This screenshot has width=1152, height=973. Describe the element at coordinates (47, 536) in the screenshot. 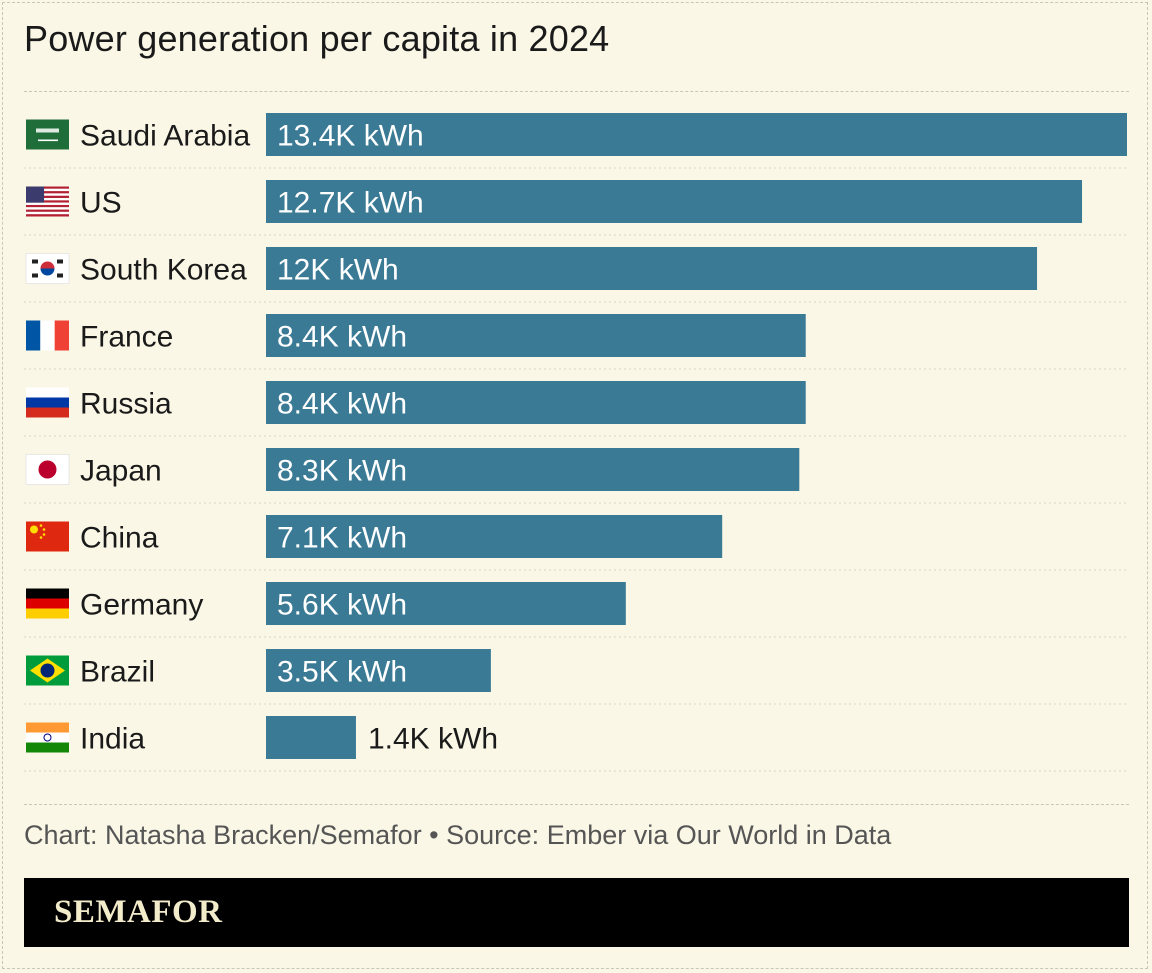

I see `china-flag-icon` at that location.